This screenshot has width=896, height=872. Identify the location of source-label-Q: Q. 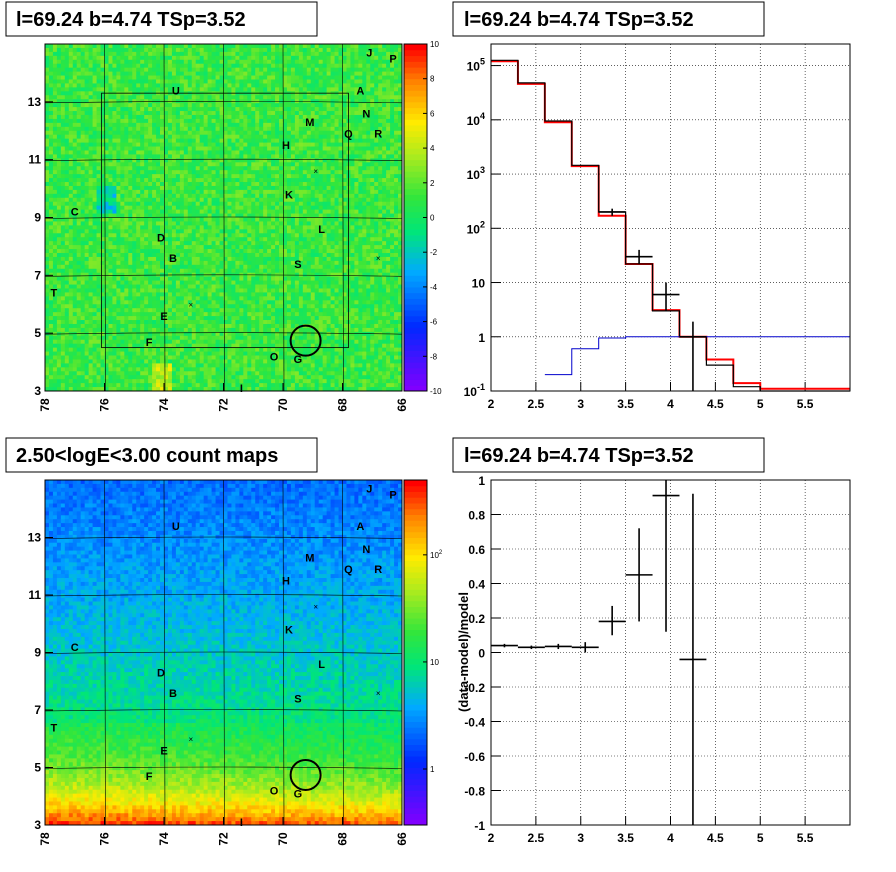
(348, 570).